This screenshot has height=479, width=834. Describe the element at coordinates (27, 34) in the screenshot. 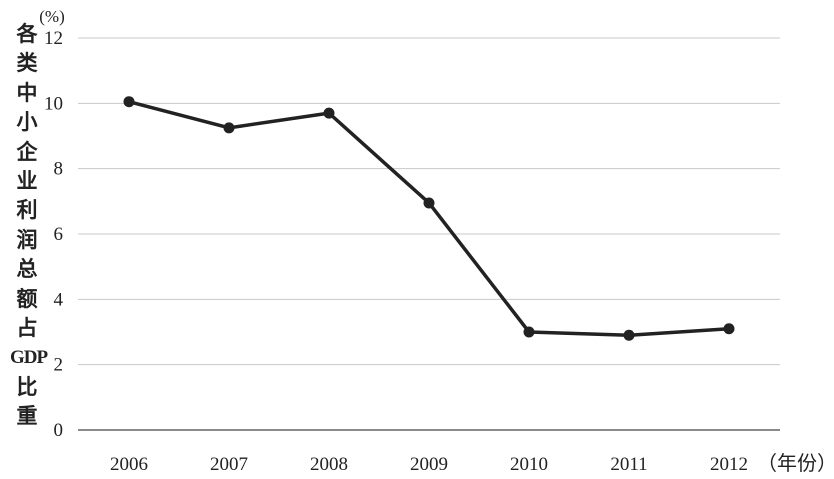

I see `y-axis-label-char: 各` at that location.